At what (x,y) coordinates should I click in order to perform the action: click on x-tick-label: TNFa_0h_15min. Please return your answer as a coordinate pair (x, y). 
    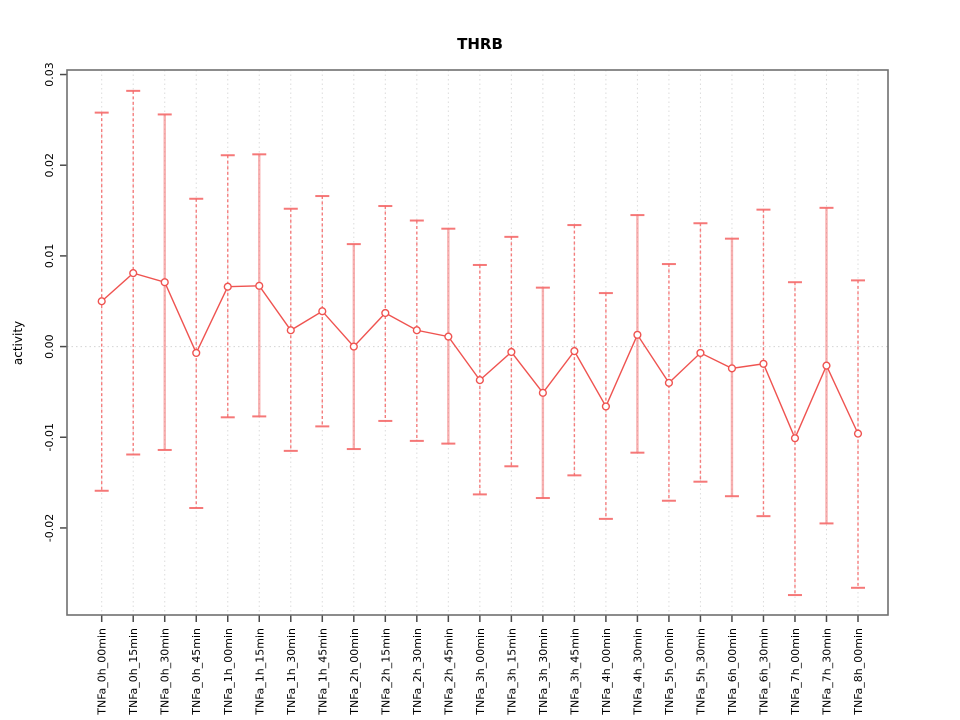
    Looking at the image, I should click on (133, 672).